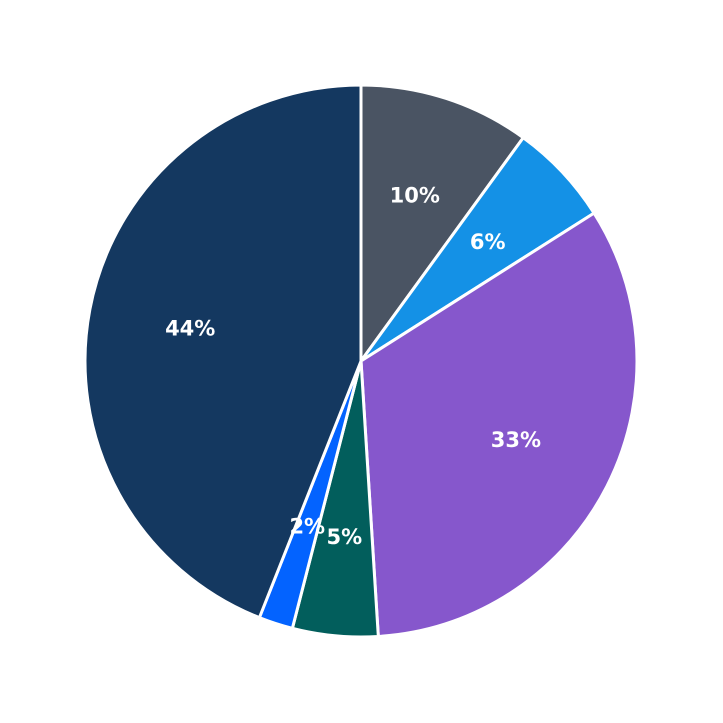 The width and height of the screenshot is (723, 723). What do you see at coordinates (415, 196) in the screenshot?
I see `slice-label: 10%` at bounding box center [415, 196].